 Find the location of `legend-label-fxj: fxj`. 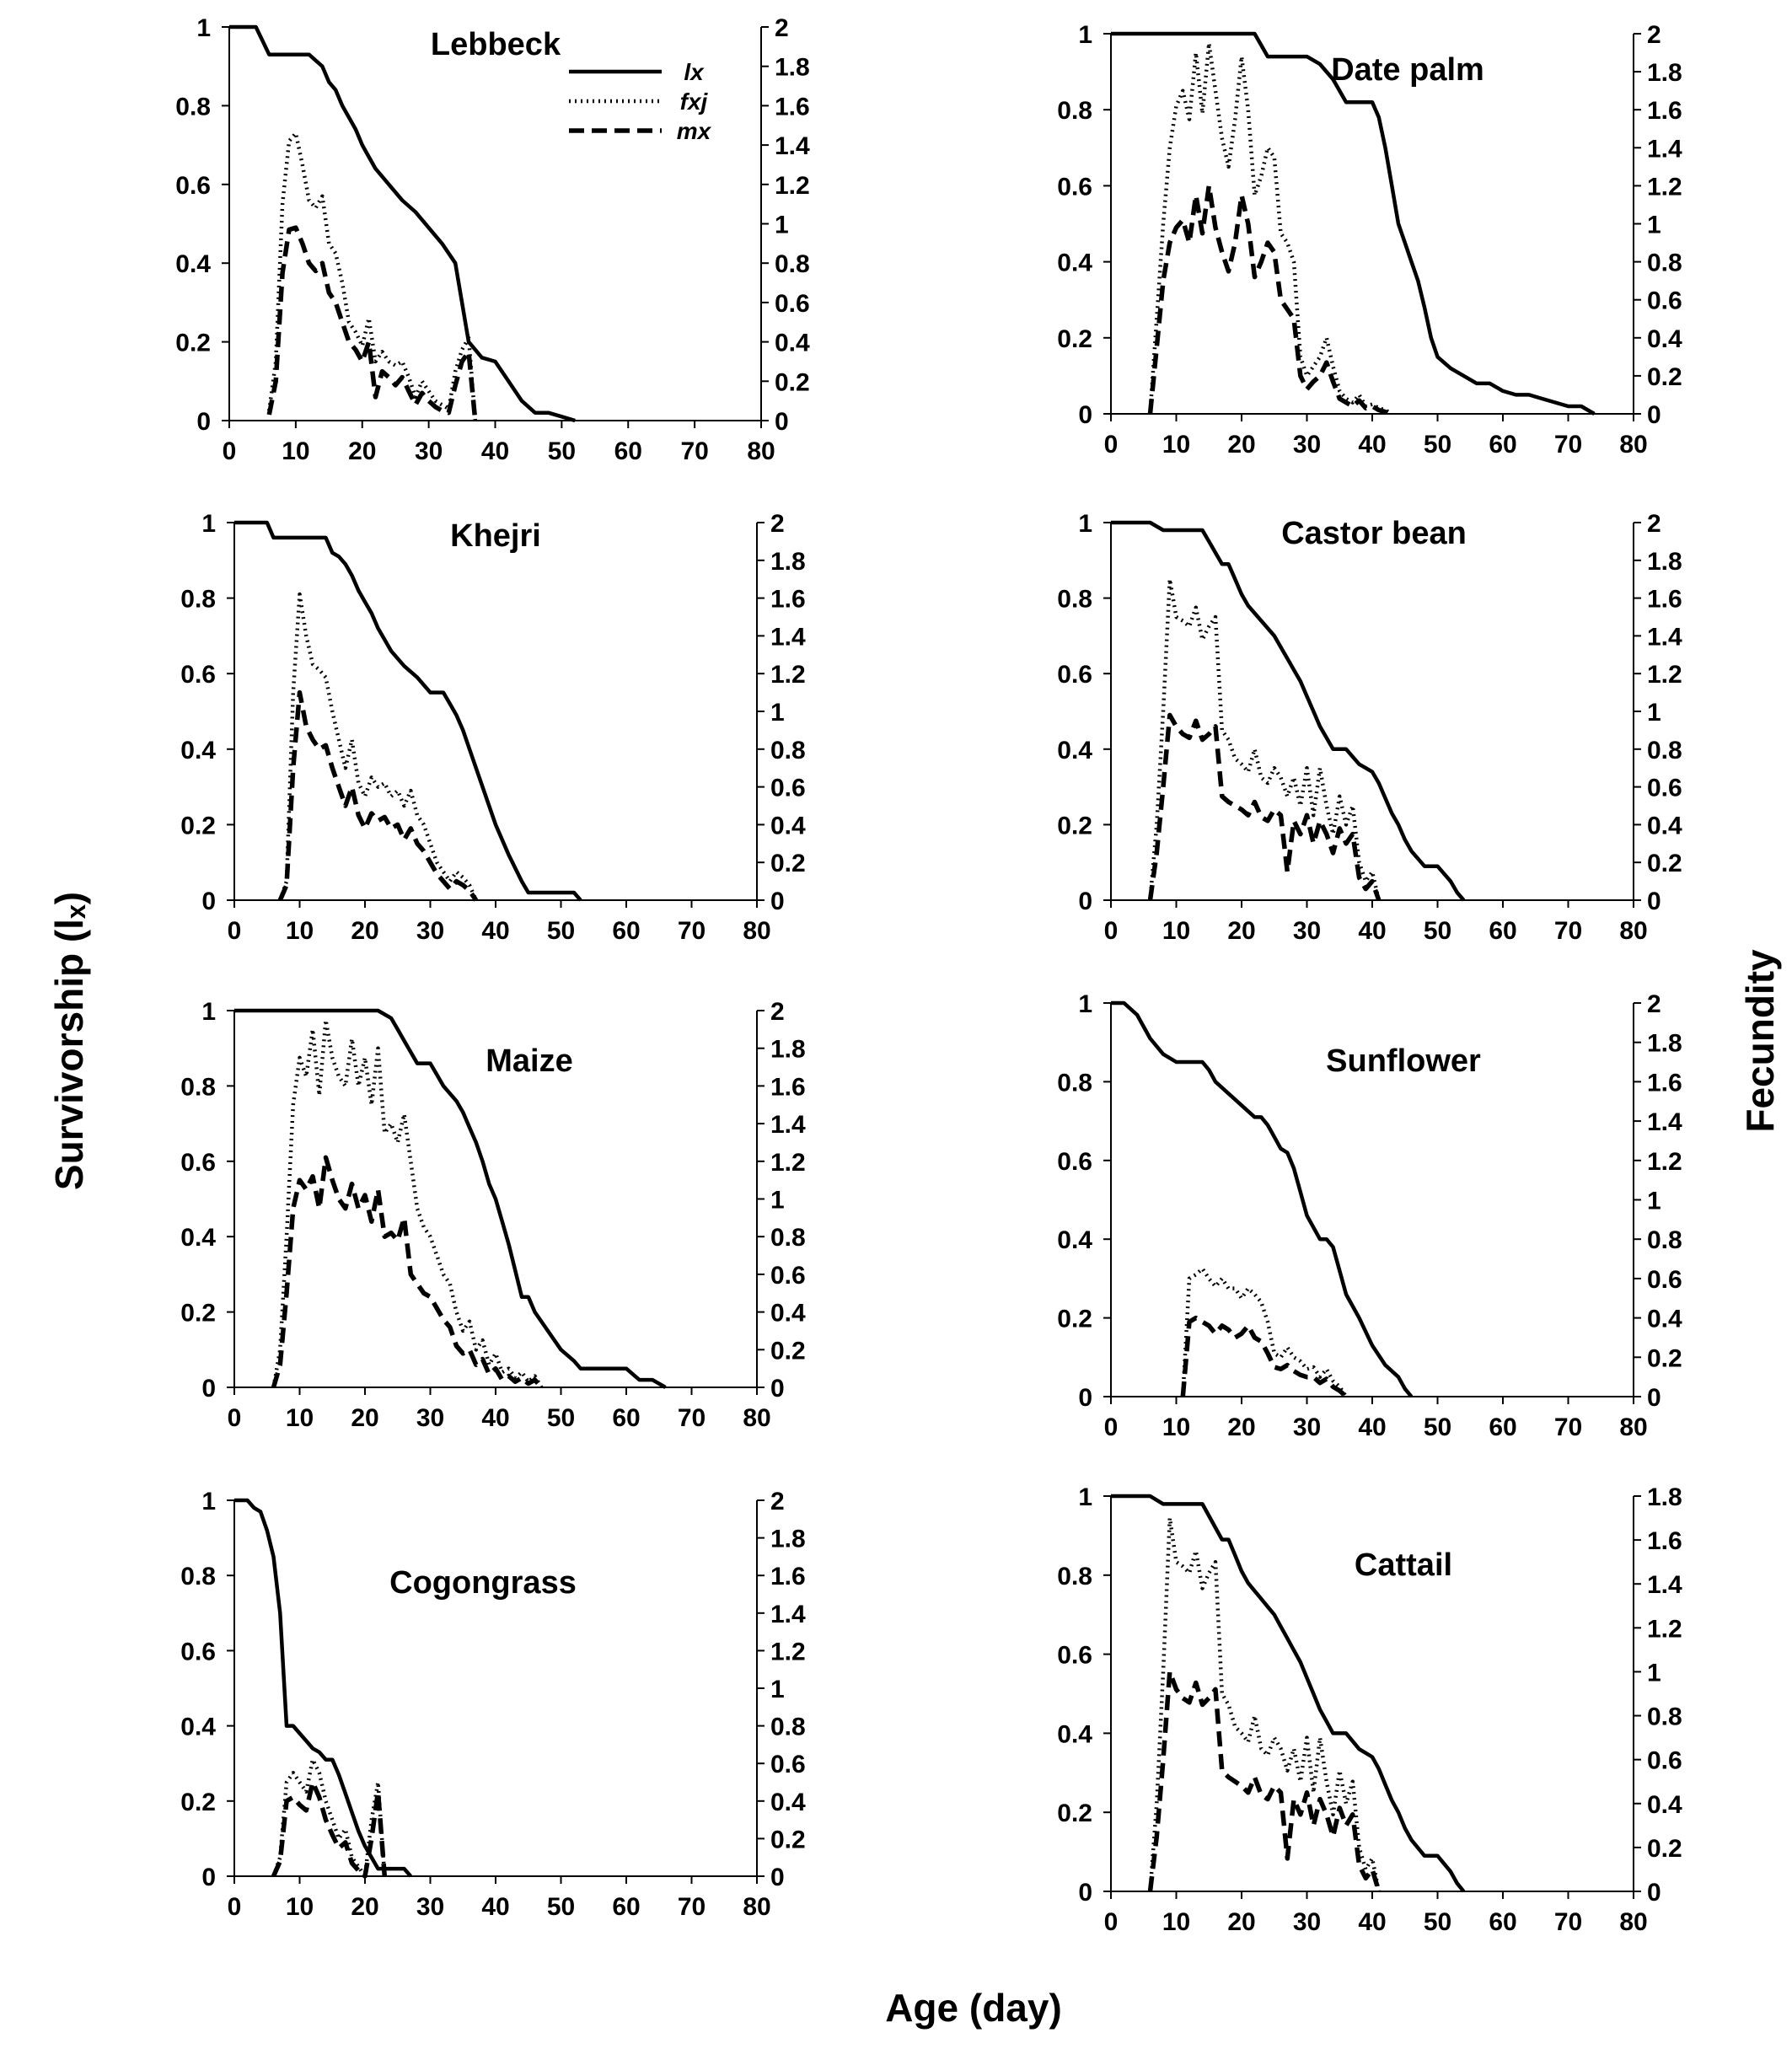

legend-label-fxj: fxj is located at coordinates (694, 102).